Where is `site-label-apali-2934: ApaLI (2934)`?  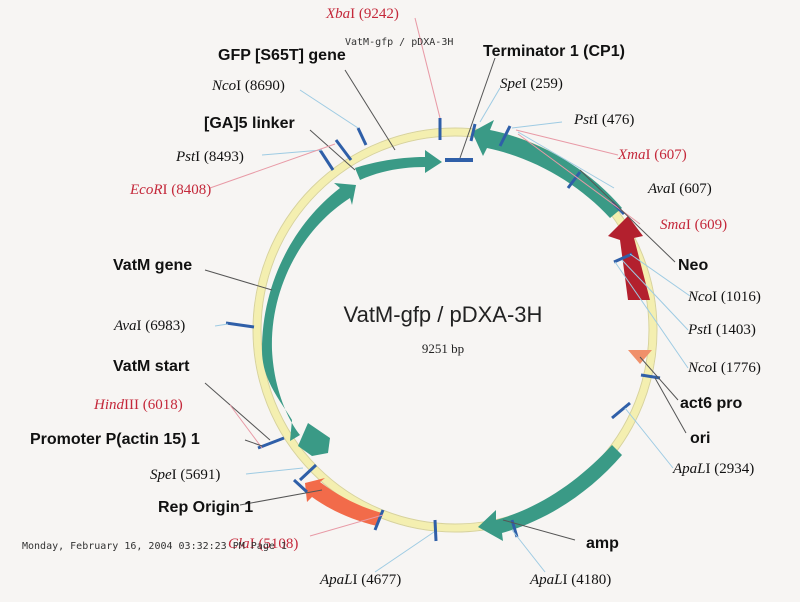 site-label-apali-2934: ApaLI (2934) is located at coordinates (713, 469).